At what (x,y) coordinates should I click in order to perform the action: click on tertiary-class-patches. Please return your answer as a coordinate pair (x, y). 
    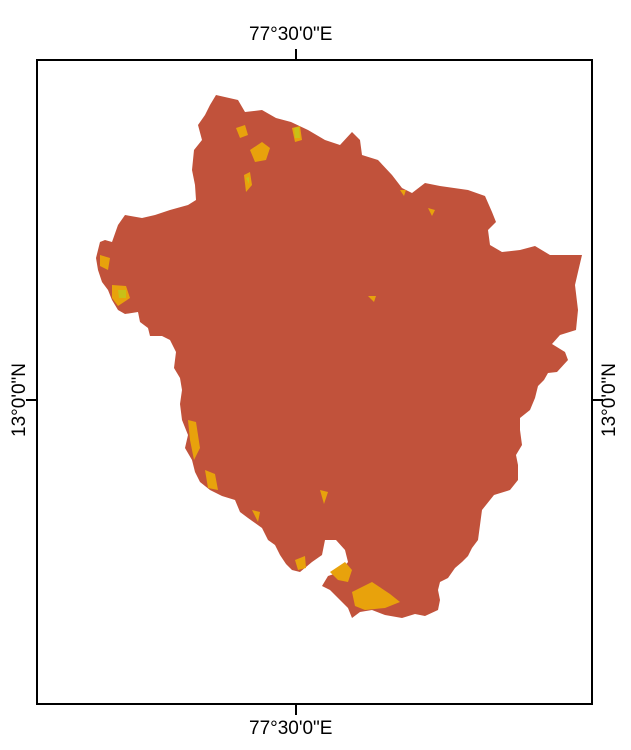
    Looking at the image, I should click on (209, 212).